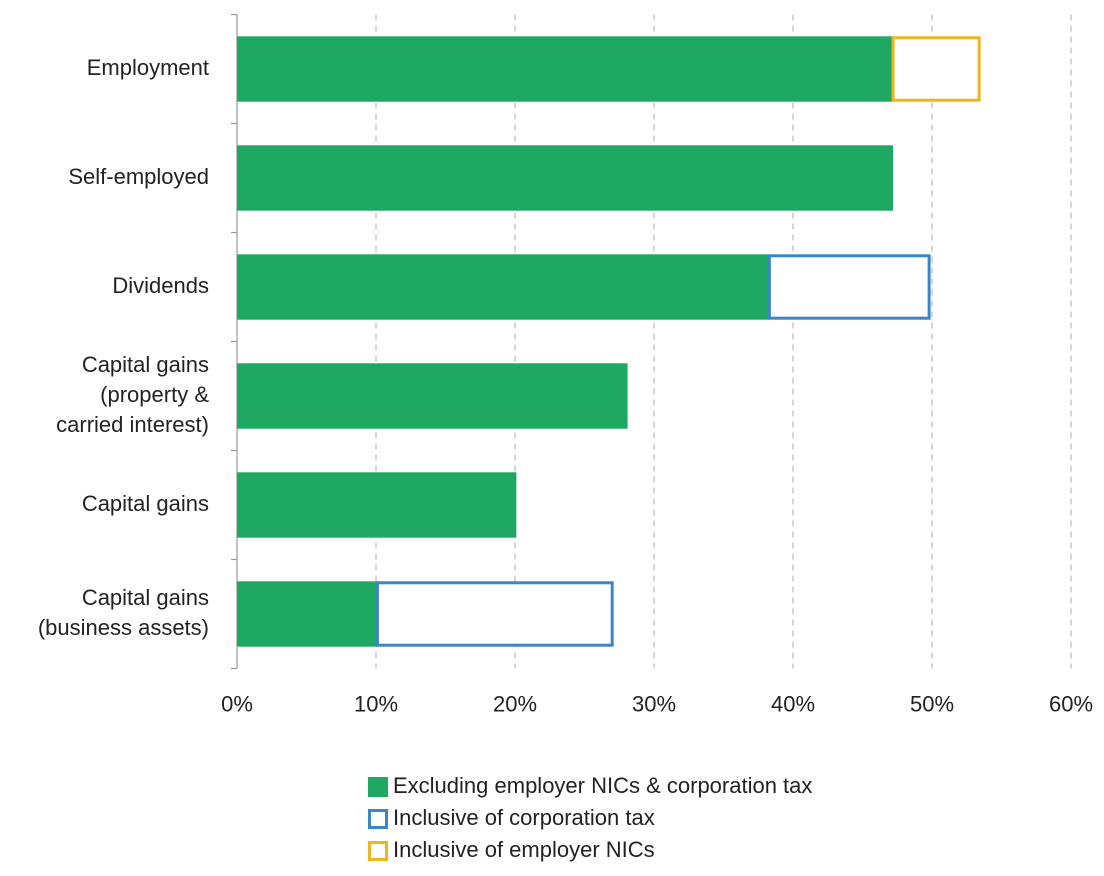  Describe the element at coordinates (138, 176) in the screenshot. I see `y-tick-label: Self-employed` at that location.